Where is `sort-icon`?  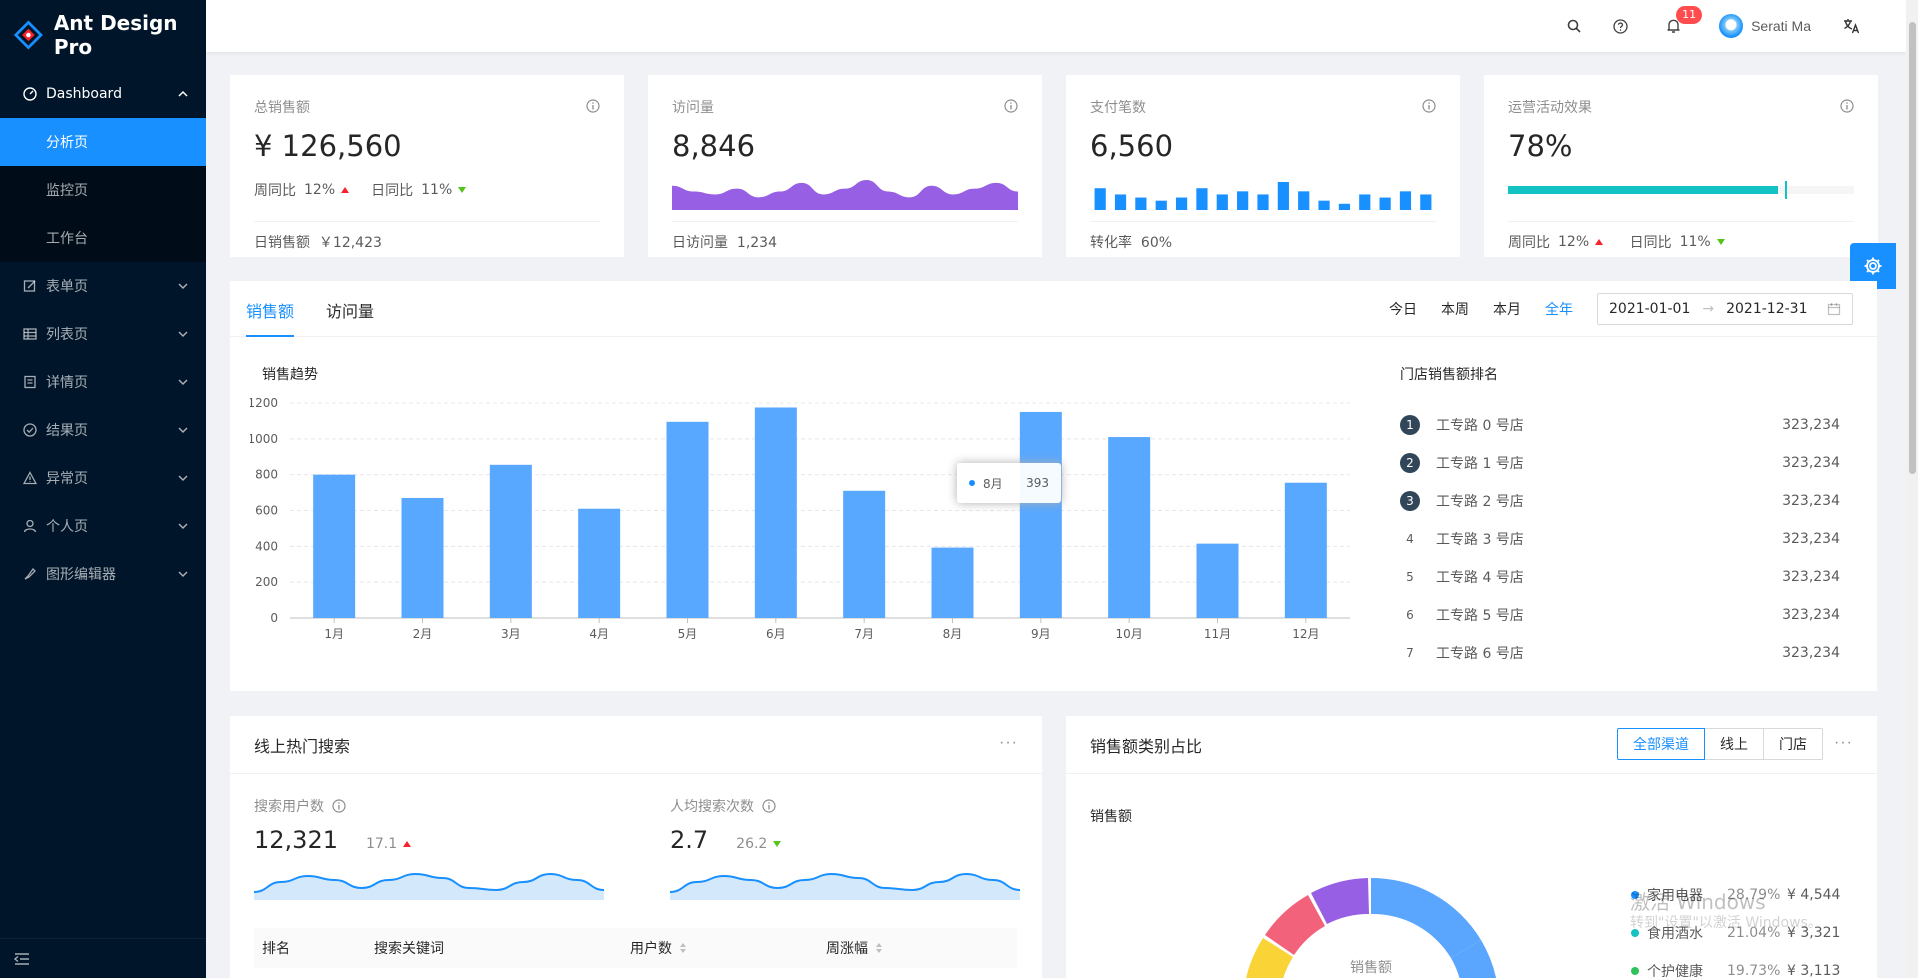 sort-icon is located at coordinates (879, 948).